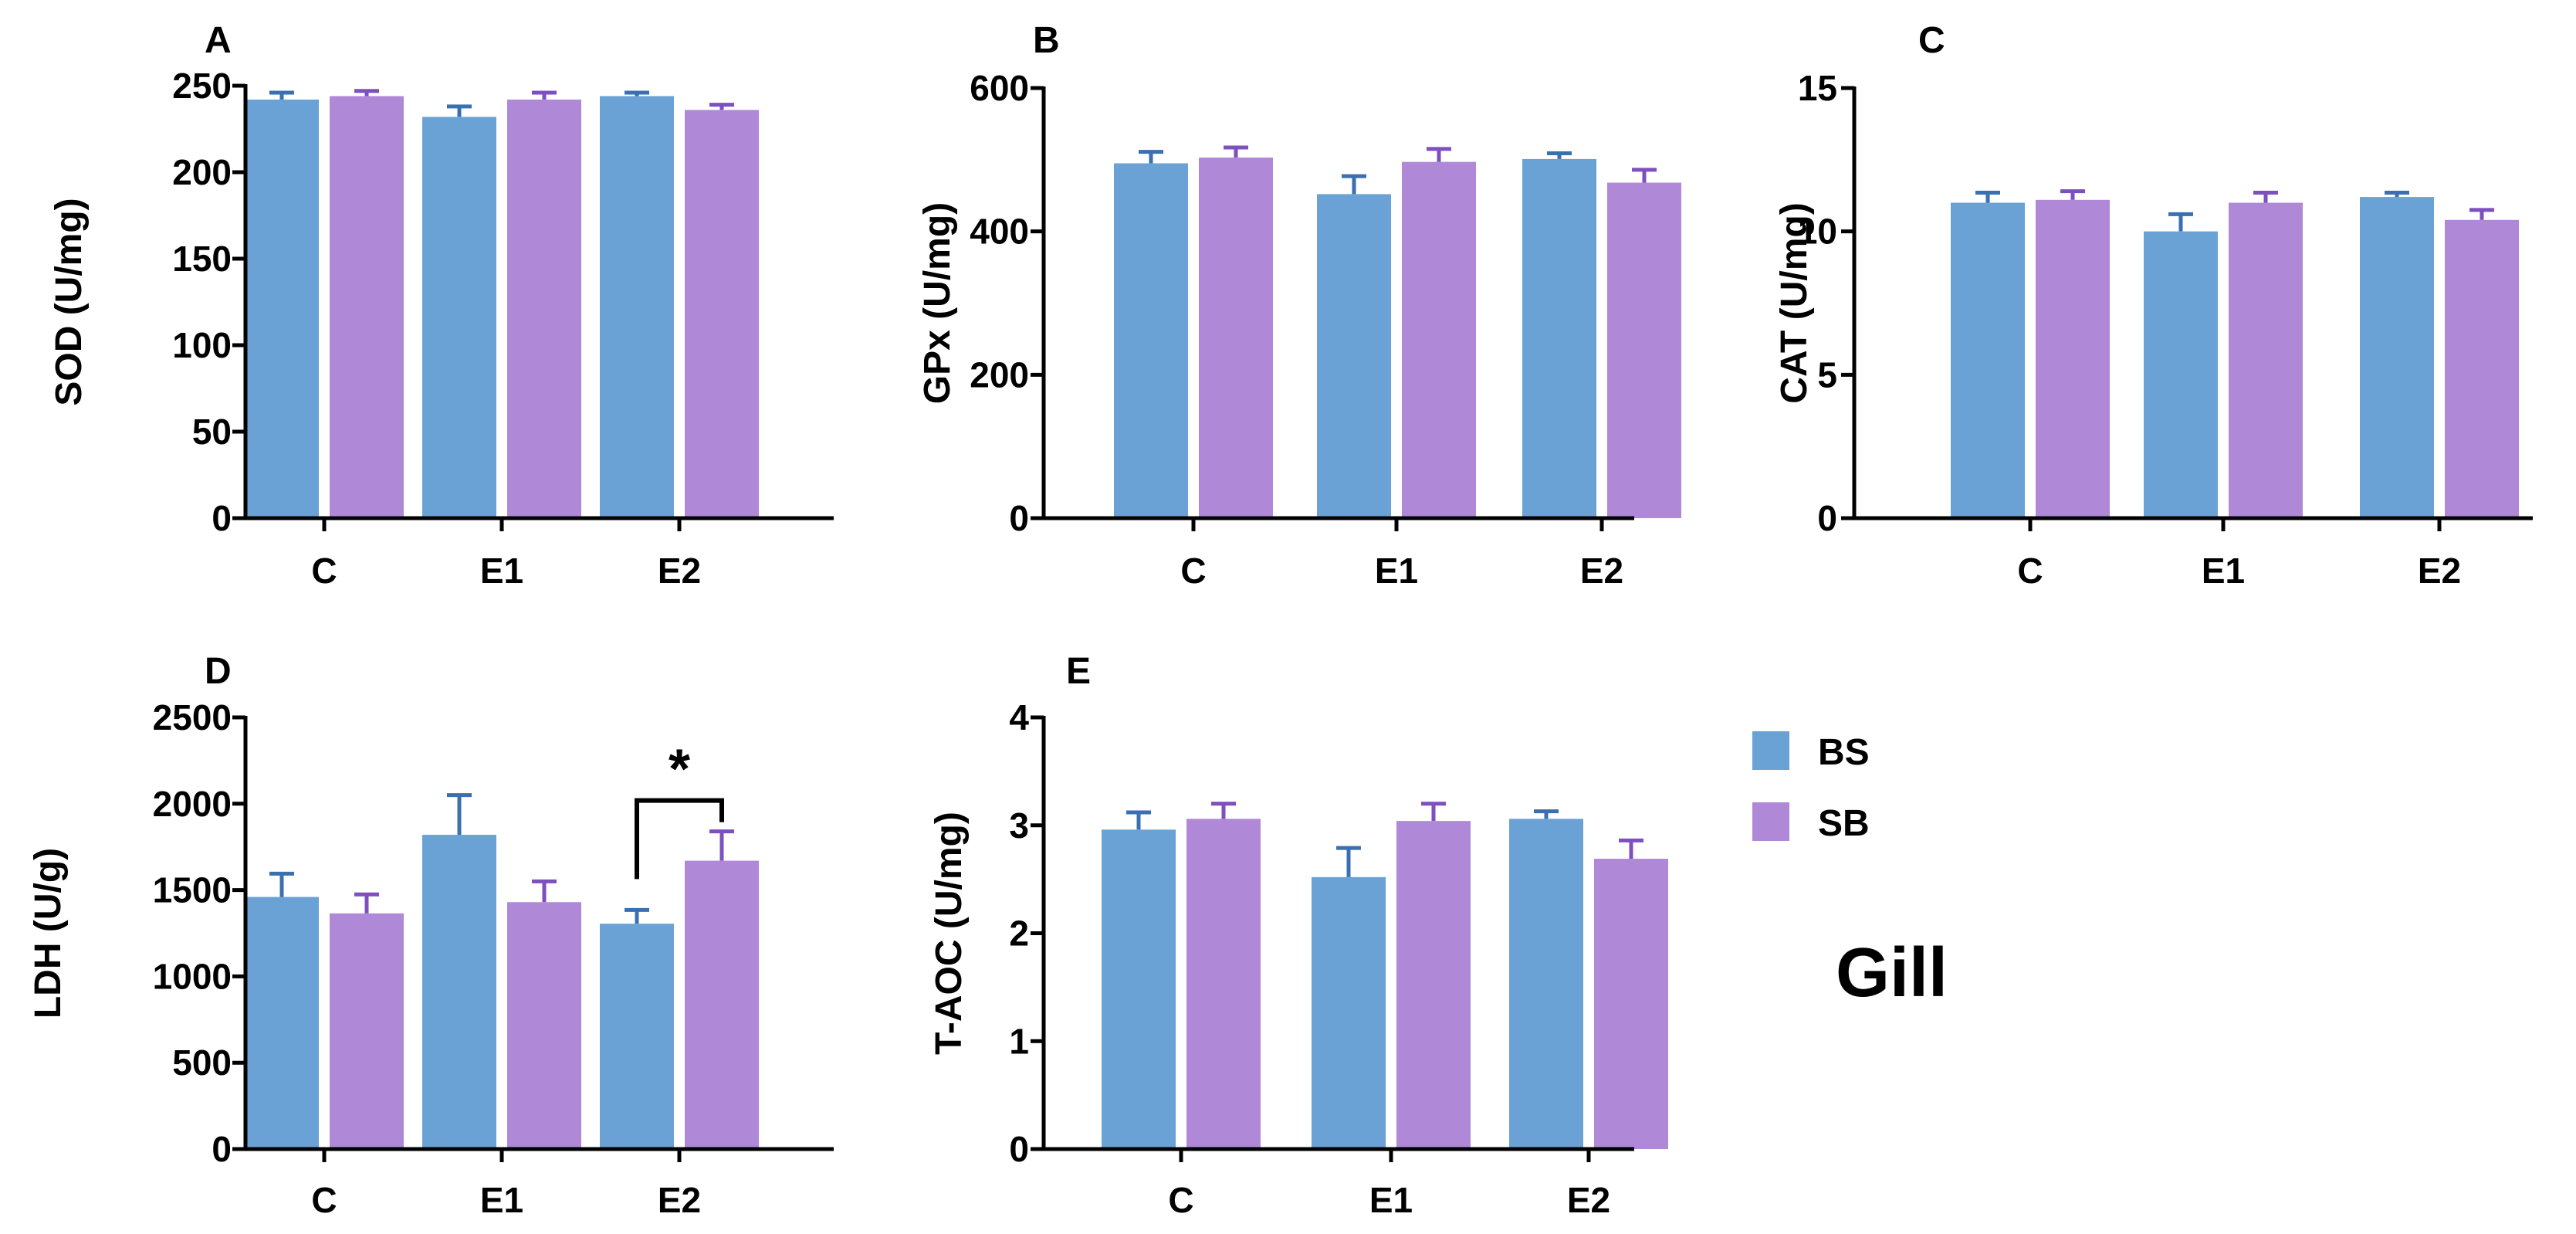 This screenshot has width=2576, height=1234. What do you see at coordinates (202, 259) in the screenshot?
I see `y-tick-label-a-3: 150` at bounding box center [202, 259].